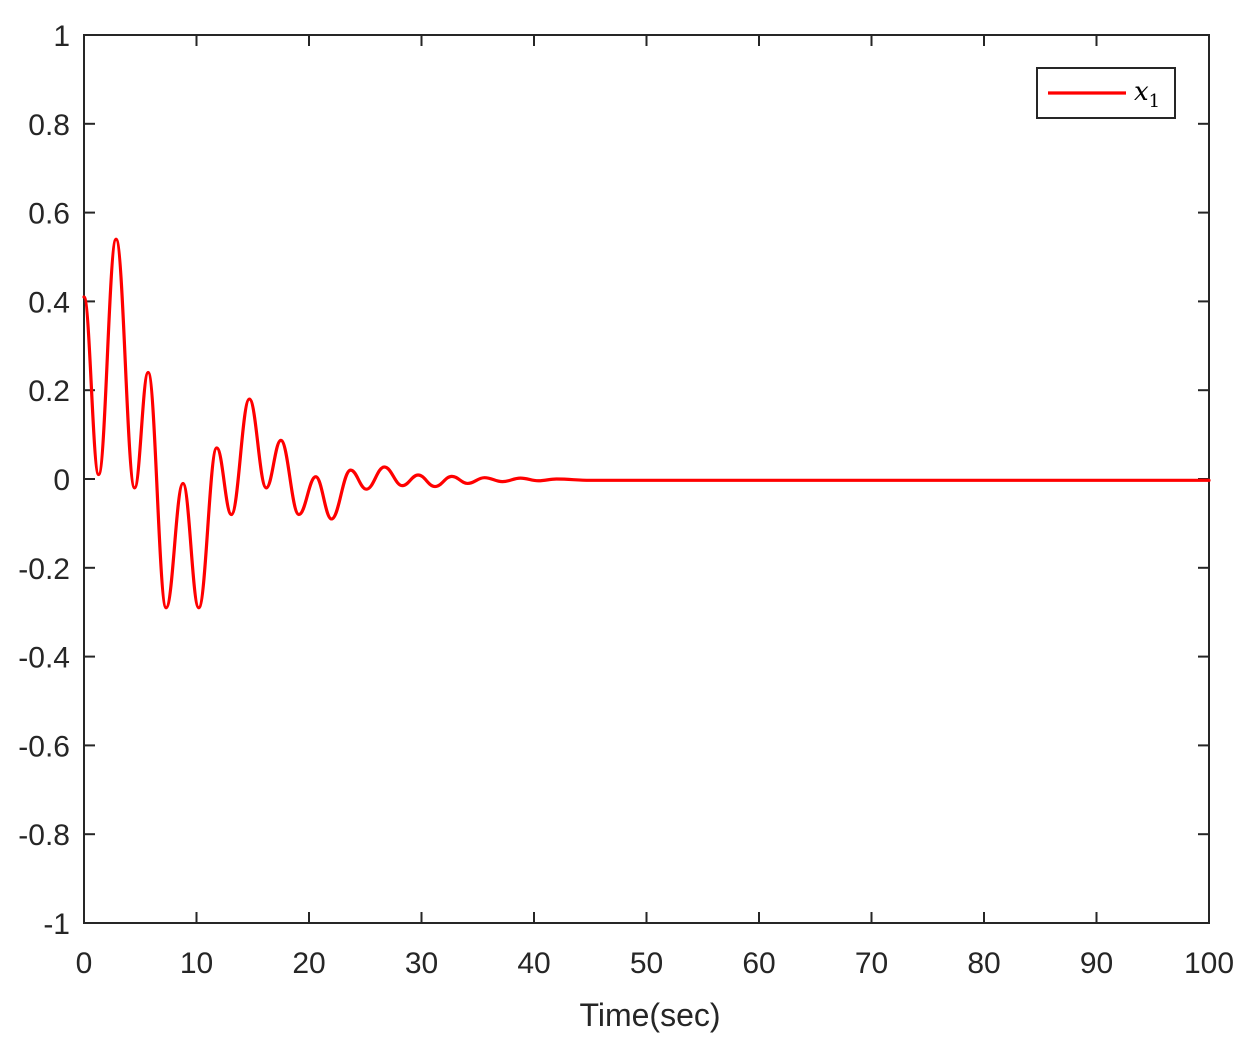 The height and width of the screenshot is (1045, 1250). I want to click on y-tick-label: -0.2, so click(44, 569).